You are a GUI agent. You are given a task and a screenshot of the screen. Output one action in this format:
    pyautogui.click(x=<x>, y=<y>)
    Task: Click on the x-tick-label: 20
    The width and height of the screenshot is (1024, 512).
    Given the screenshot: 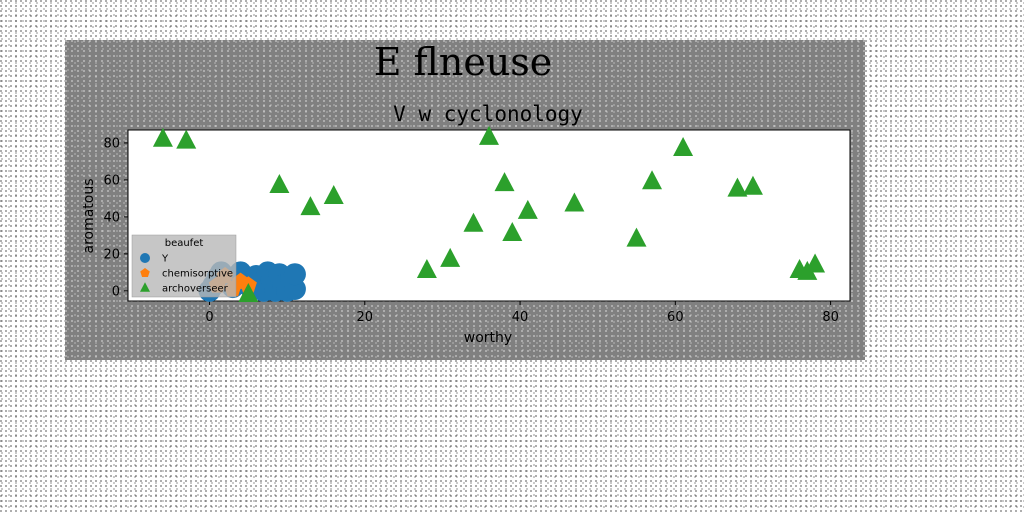 What is the action you would take?
    pyautogui.click(x=365, y=317)
    